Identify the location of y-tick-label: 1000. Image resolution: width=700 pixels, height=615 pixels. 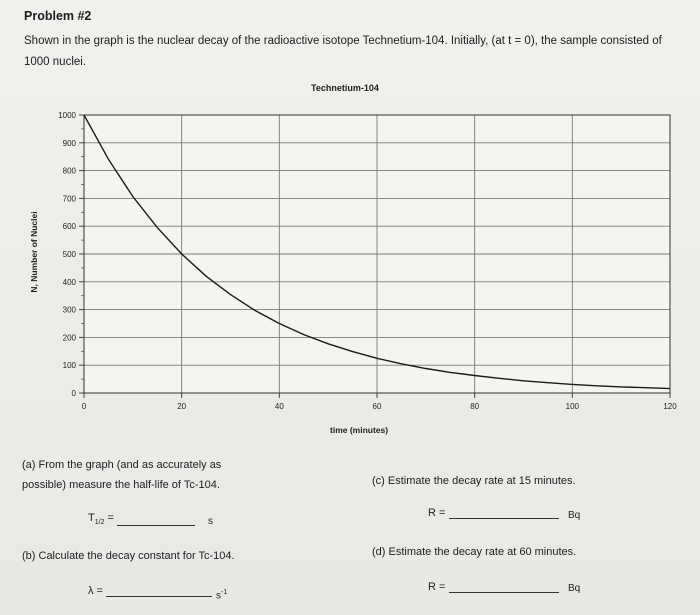
(67, 115).